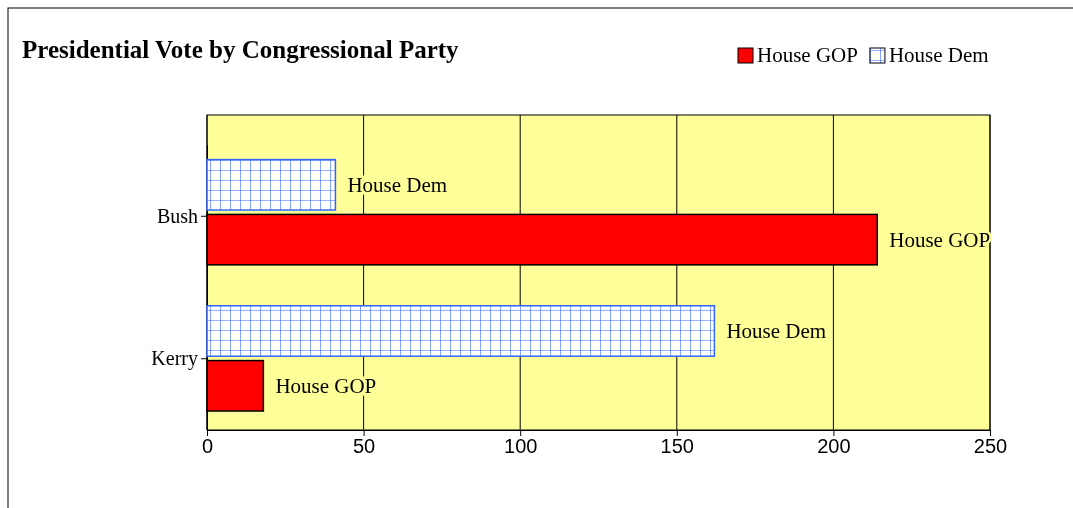 The height and width of the screenshot is (508, 1073). Describe the element at coordinates (174, 359) in the screenshot. I see `y-tick-label: Kerry` at that location.